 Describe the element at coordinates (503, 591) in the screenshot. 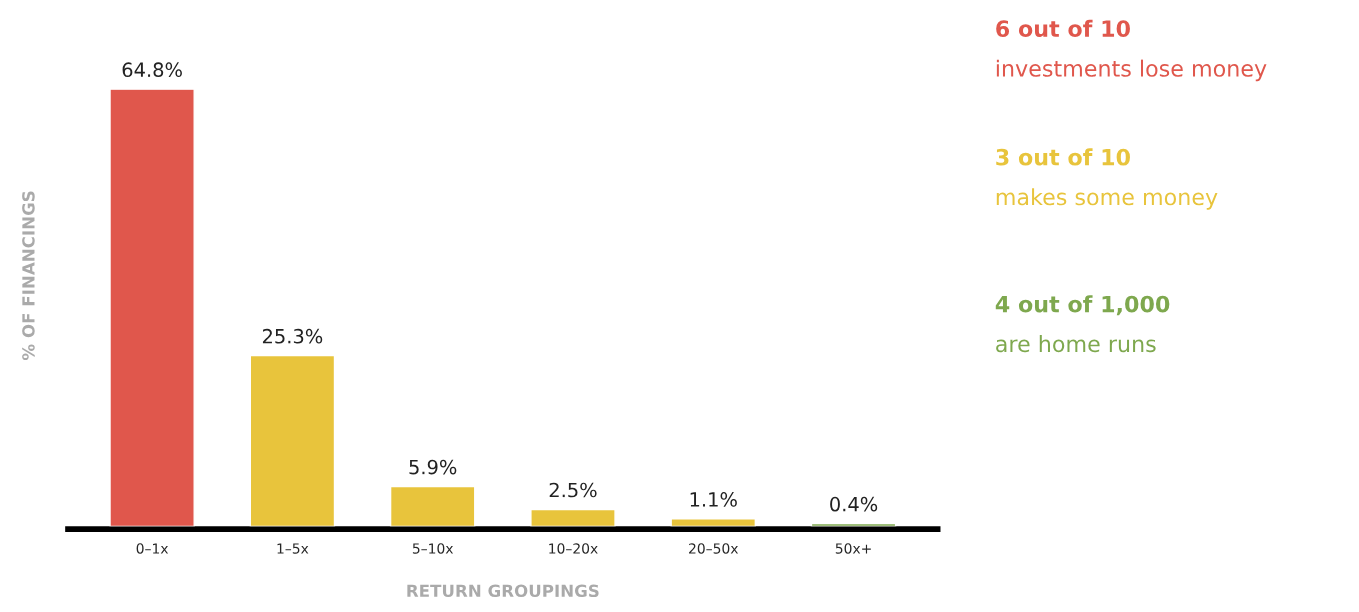

I see `x-axis-title: RETURN GROUPINGS` at that location.